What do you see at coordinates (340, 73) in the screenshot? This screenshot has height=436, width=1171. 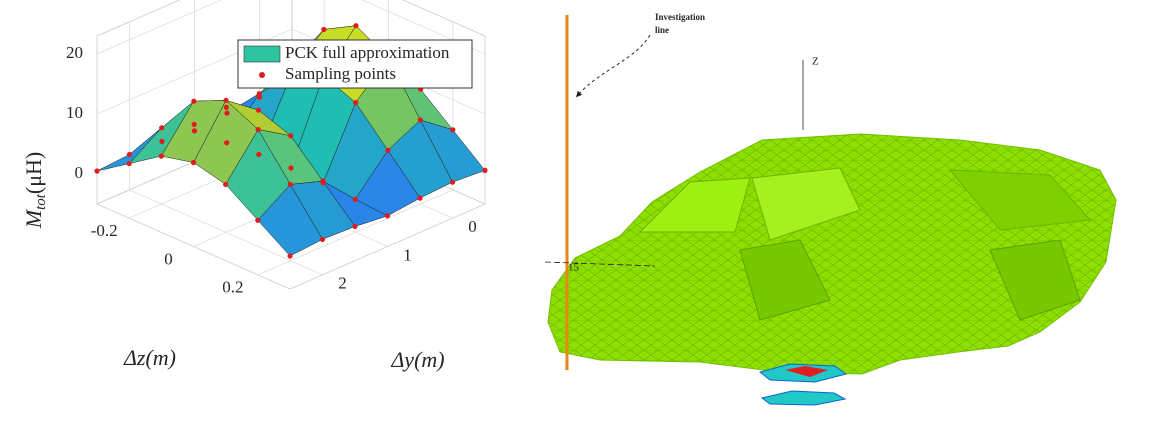 I see `legend-label: Sampling points` at bounding box center [340, 73].